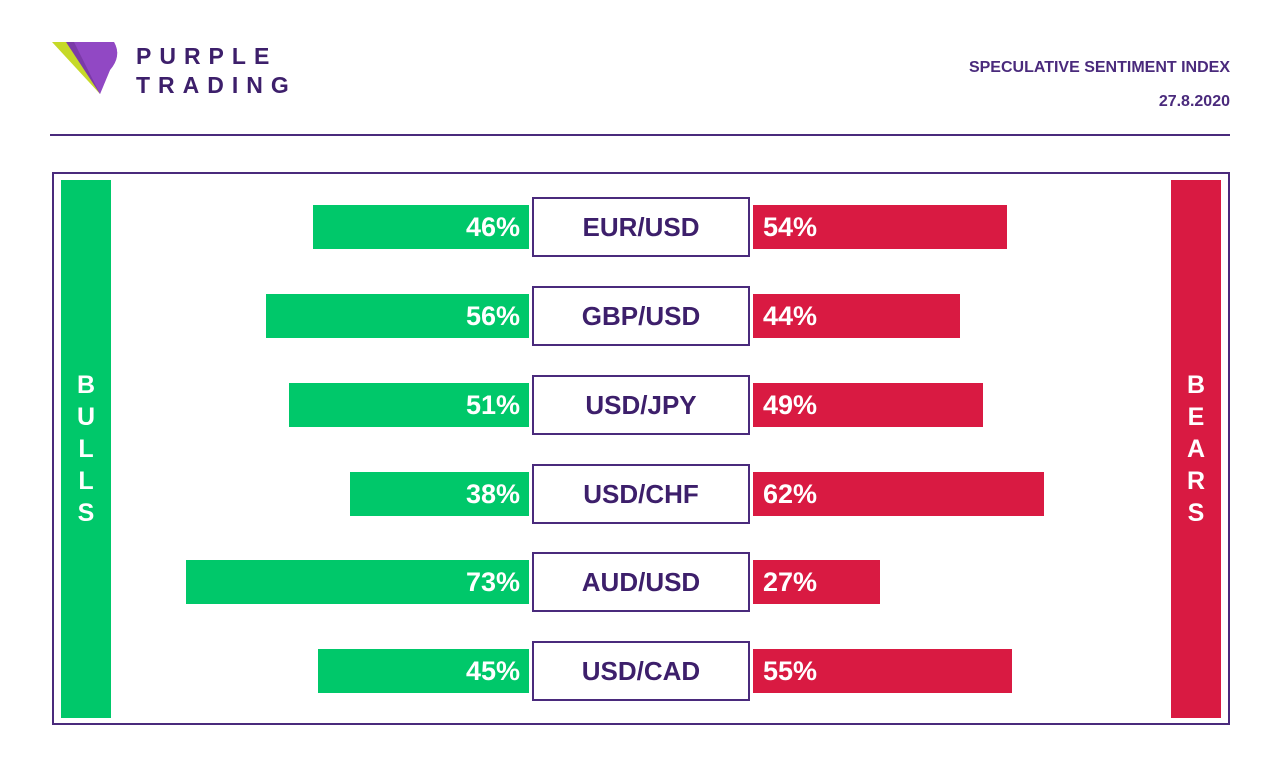  Describe the element at coordinates (216, 85) in the screenshot. I see `brand-line-2: TRADING` at that location.